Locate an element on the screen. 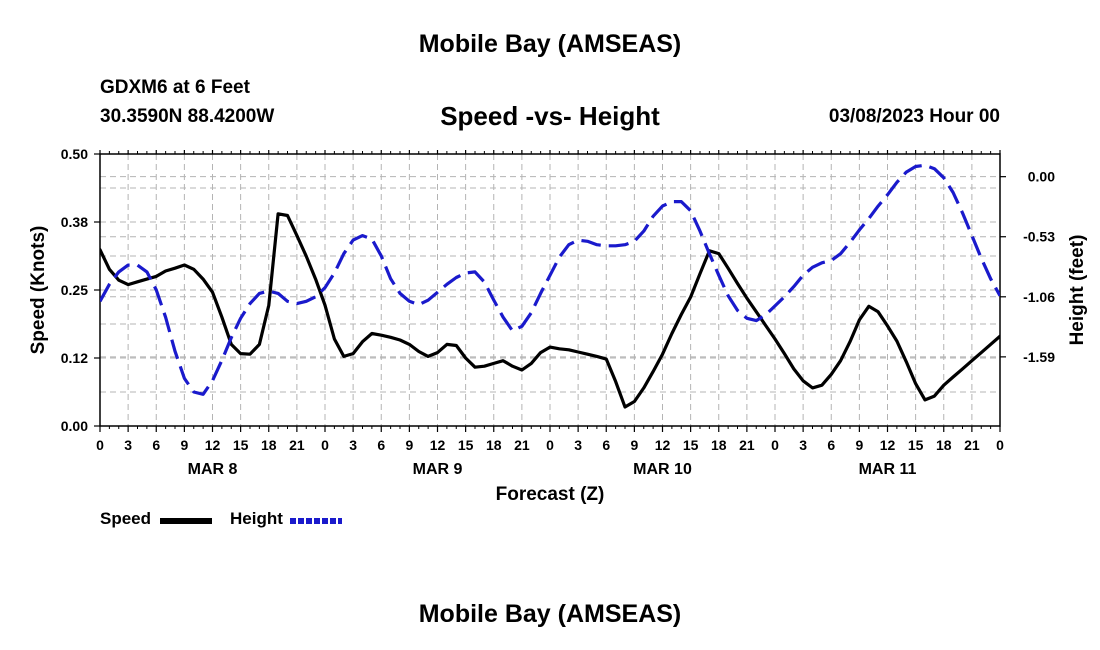 This screenshot has height=650, width=1100. x-day-label: MAR 10 is located at coordinates (662, 469).